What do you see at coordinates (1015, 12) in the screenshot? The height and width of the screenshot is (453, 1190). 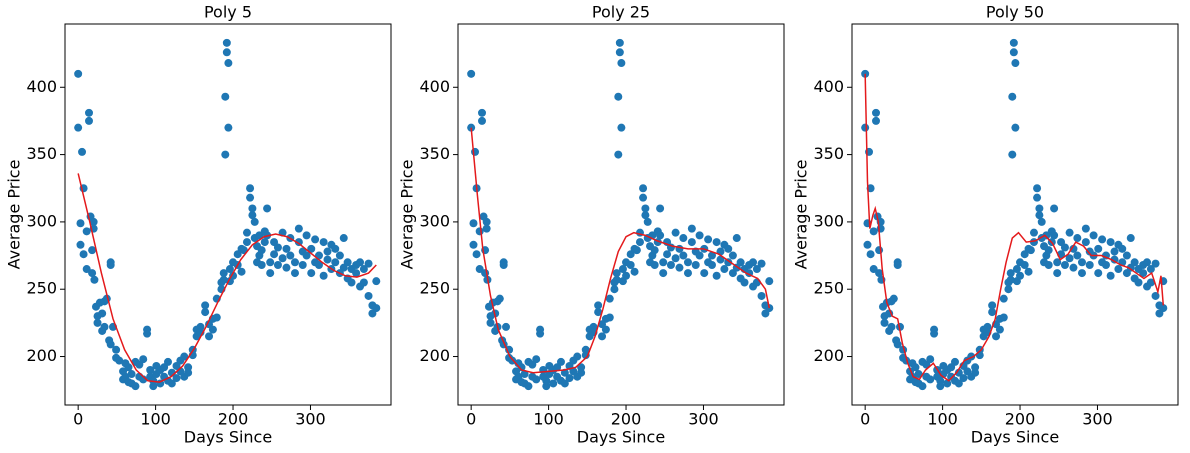 I see `subplot-title: Poly 50` at bounding box center [1015, 12].